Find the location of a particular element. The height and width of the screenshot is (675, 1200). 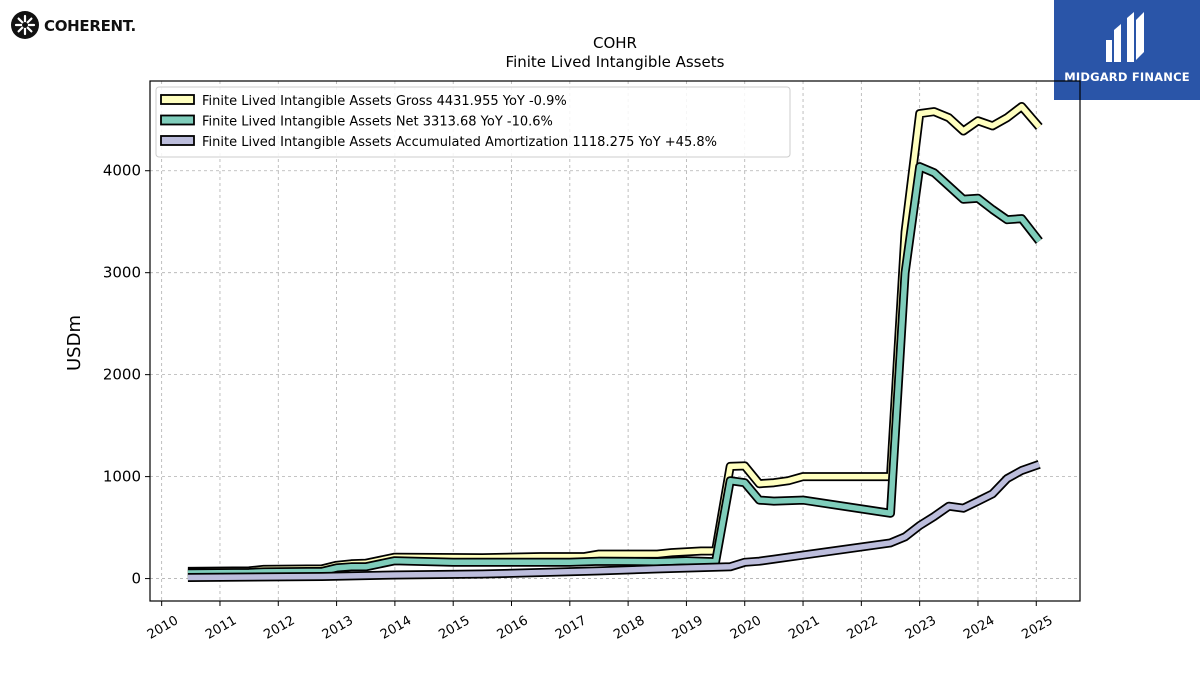

company-logo-text: COHERENT. is located at coordinates (90, 26).